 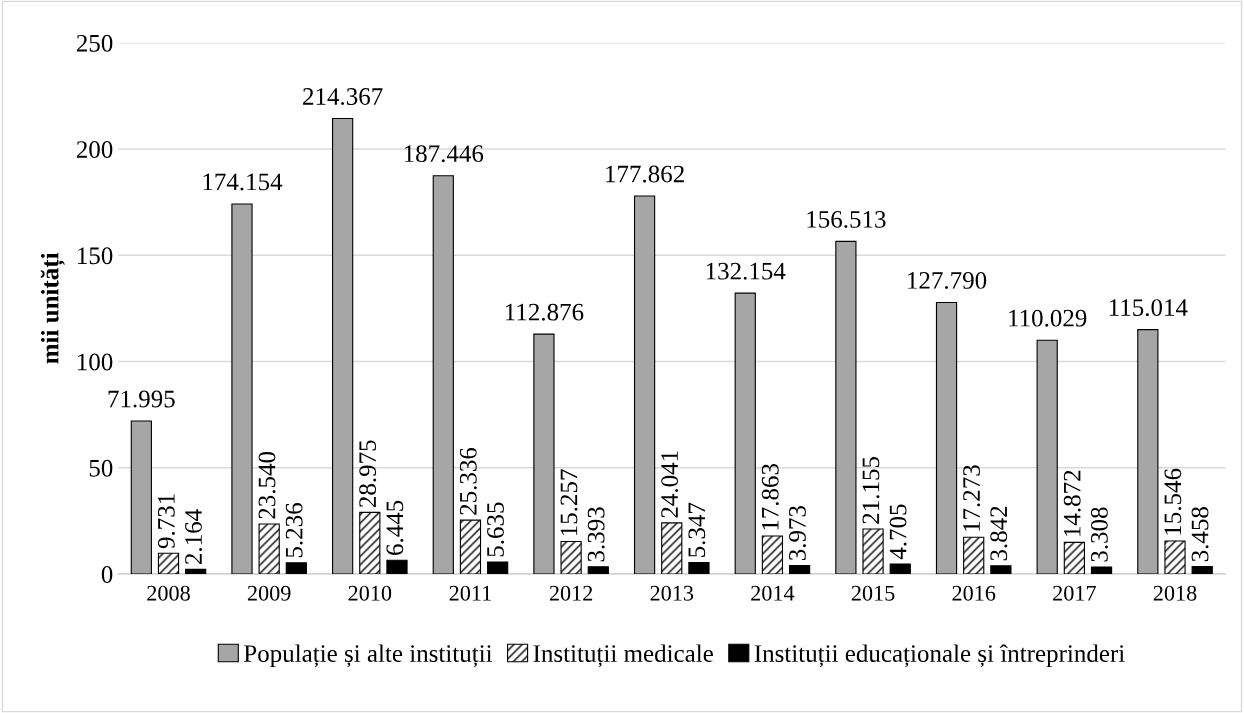 I want to click on data-label: 6.445, so click(x=395, y=527).